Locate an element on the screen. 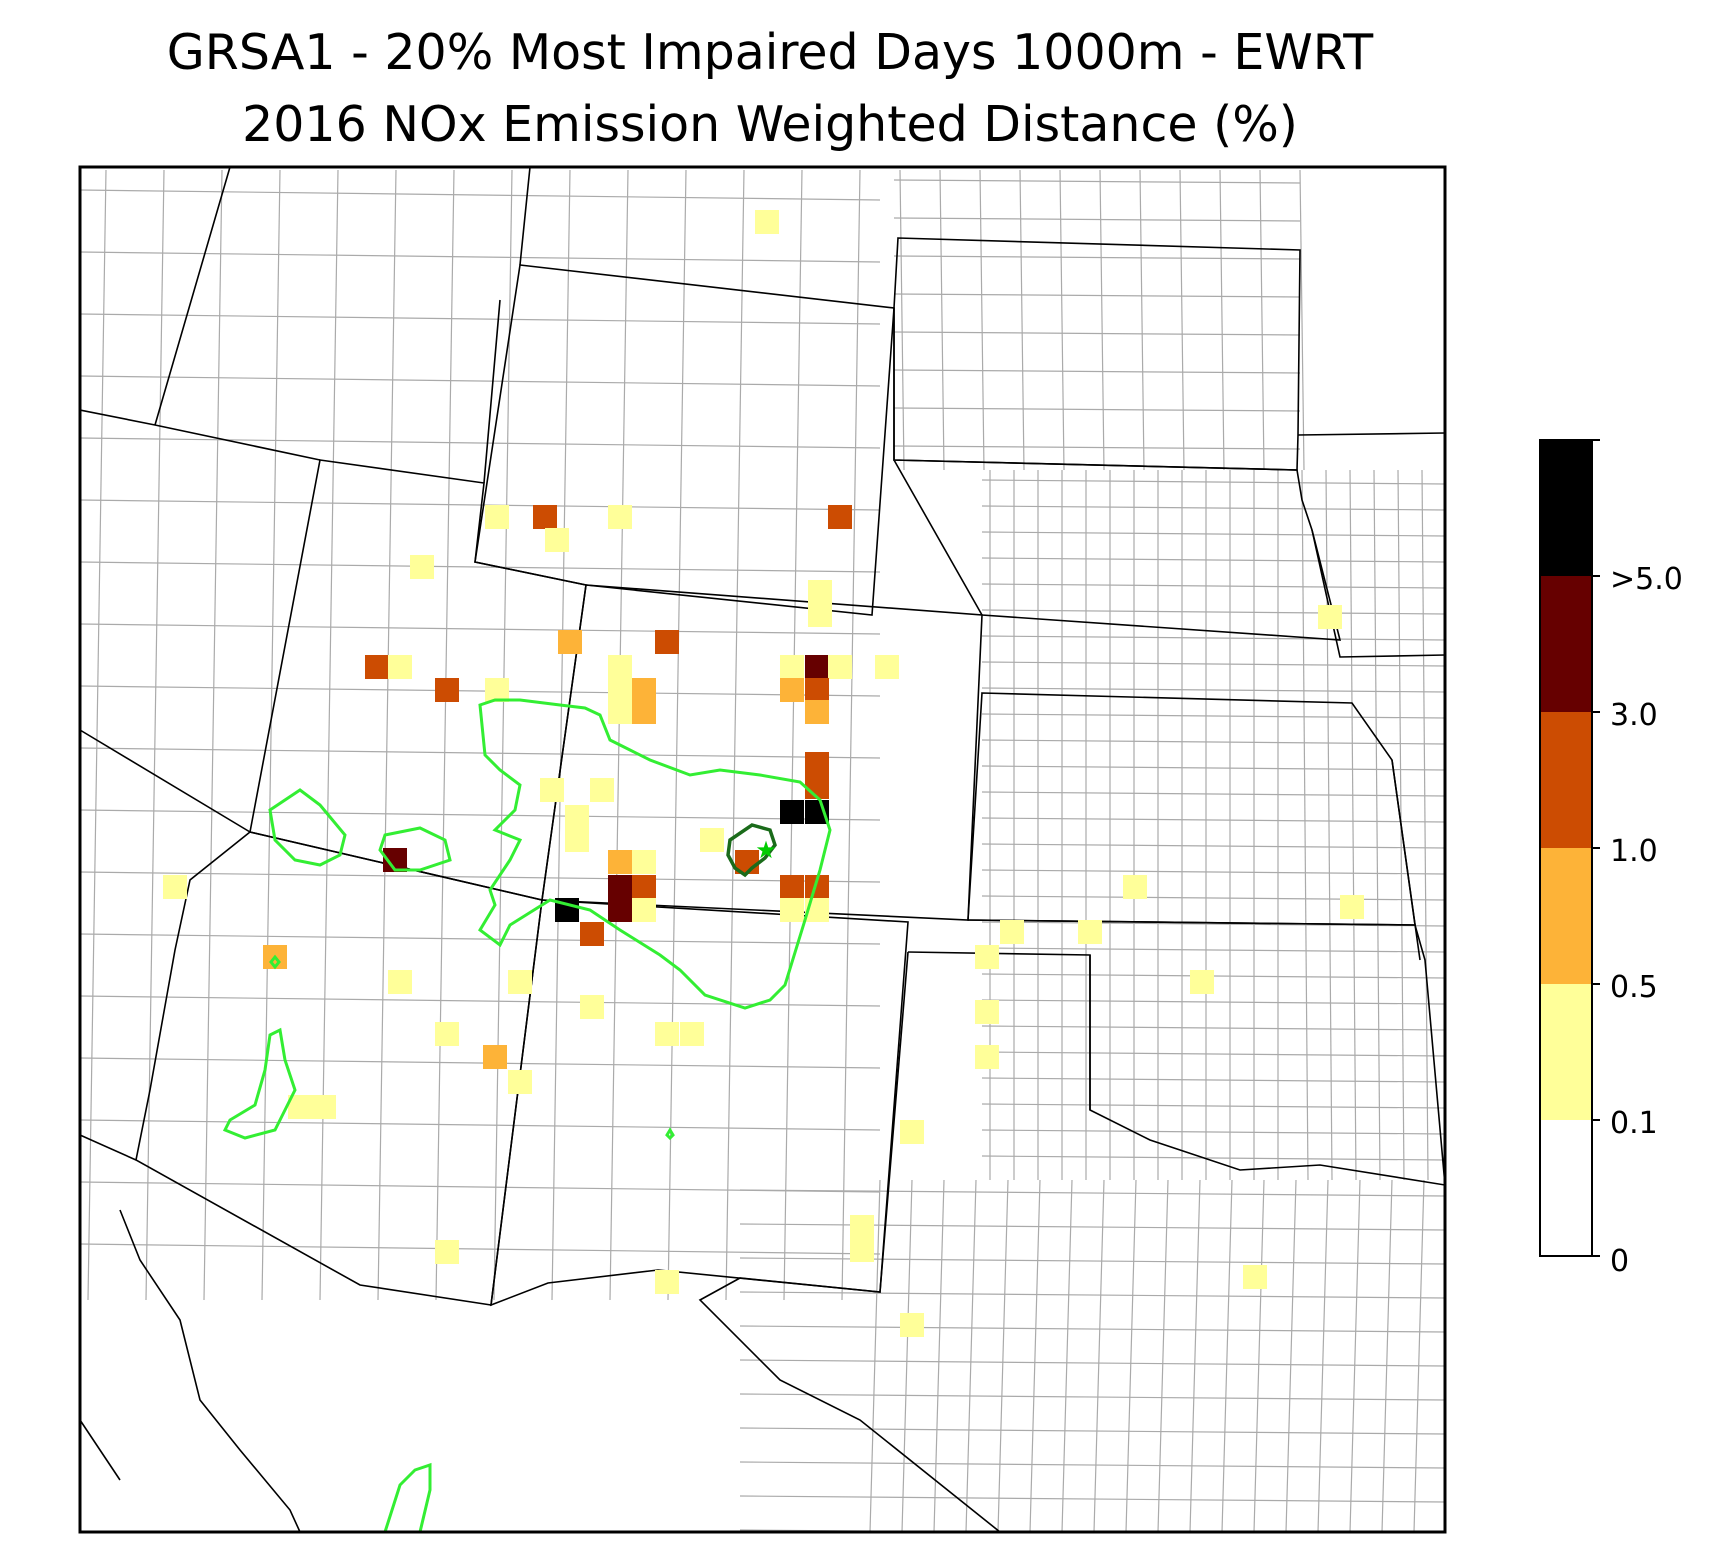  map-title-line-2: 2016 NOx Emission Weighted Distance (%) is located at coordinates (770, 124).